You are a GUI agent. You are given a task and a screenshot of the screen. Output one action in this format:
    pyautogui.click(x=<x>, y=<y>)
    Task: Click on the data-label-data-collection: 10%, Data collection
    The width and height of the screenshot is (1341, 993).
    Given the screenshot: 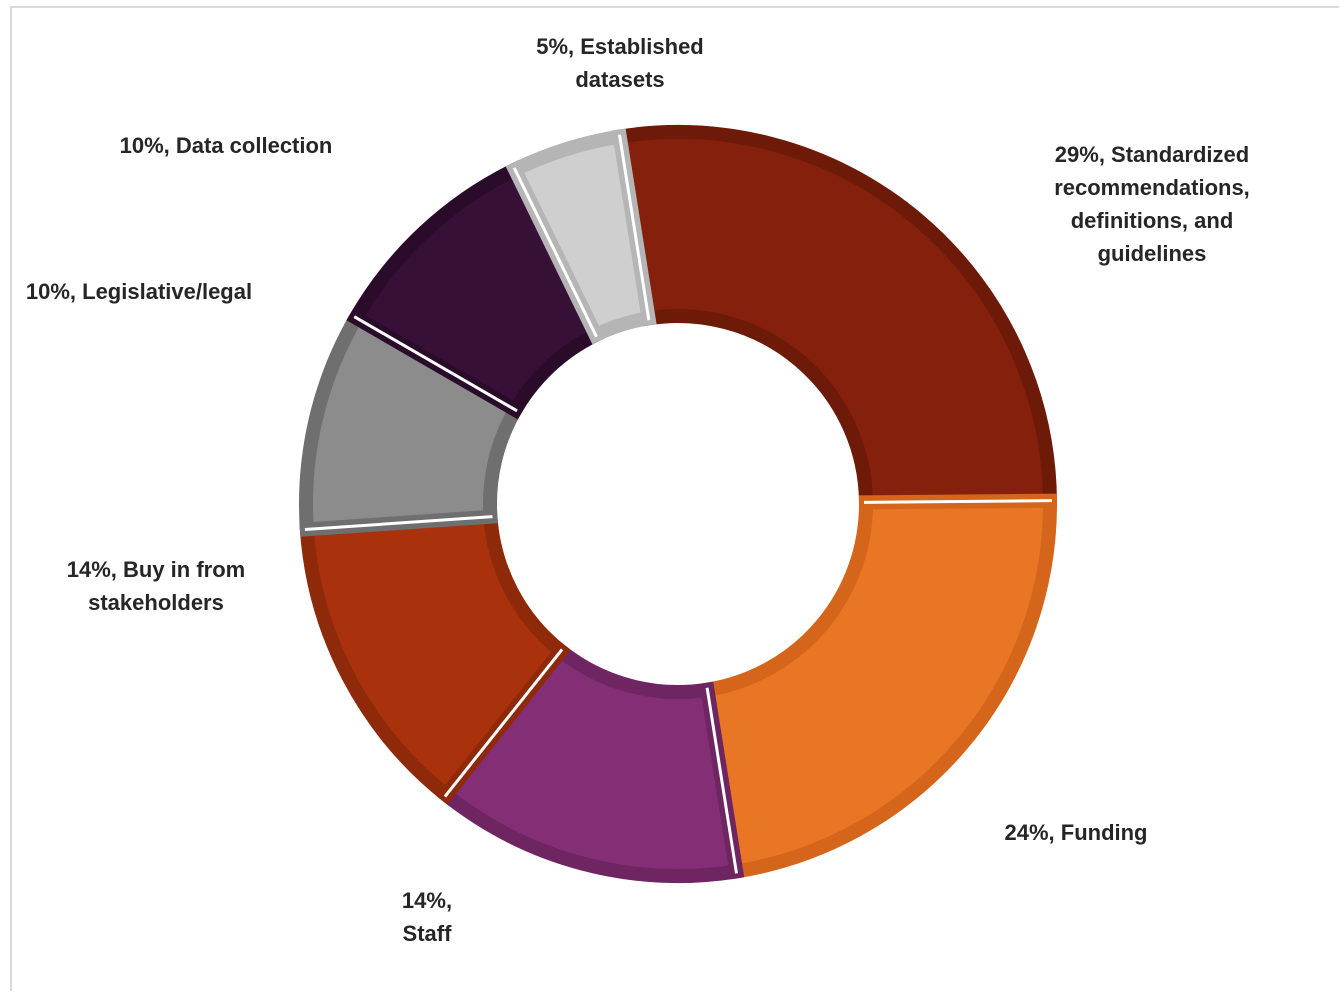 What is the action you would take?
    pyautogui.click(x=226, y=145)
    